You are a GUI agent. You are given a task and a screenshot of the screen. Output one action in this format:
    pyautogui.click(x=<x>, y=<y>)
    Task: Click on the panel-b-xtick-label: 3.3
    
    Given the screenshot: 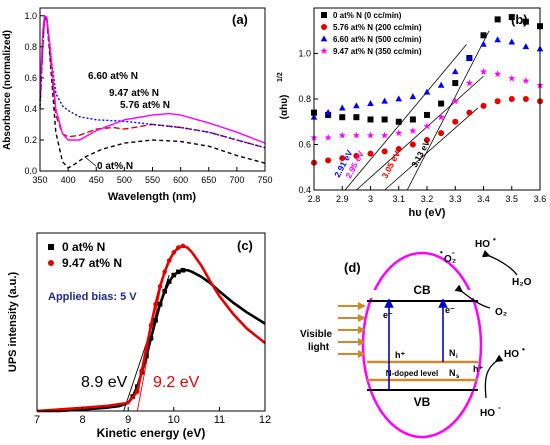 What is the action you would take?
    pyautogui.click(x=455, y=199)
    